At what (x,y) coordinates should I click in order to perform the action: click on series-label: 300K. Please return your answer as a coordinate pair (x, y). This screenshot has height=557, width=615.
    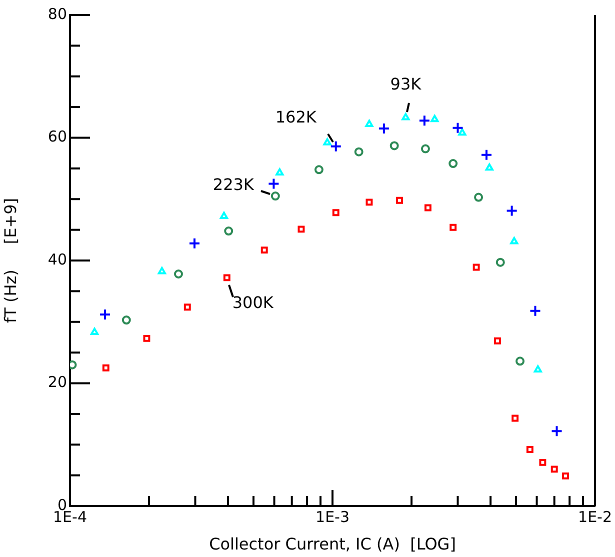
    Looking at the image, I should click on (253, 302).